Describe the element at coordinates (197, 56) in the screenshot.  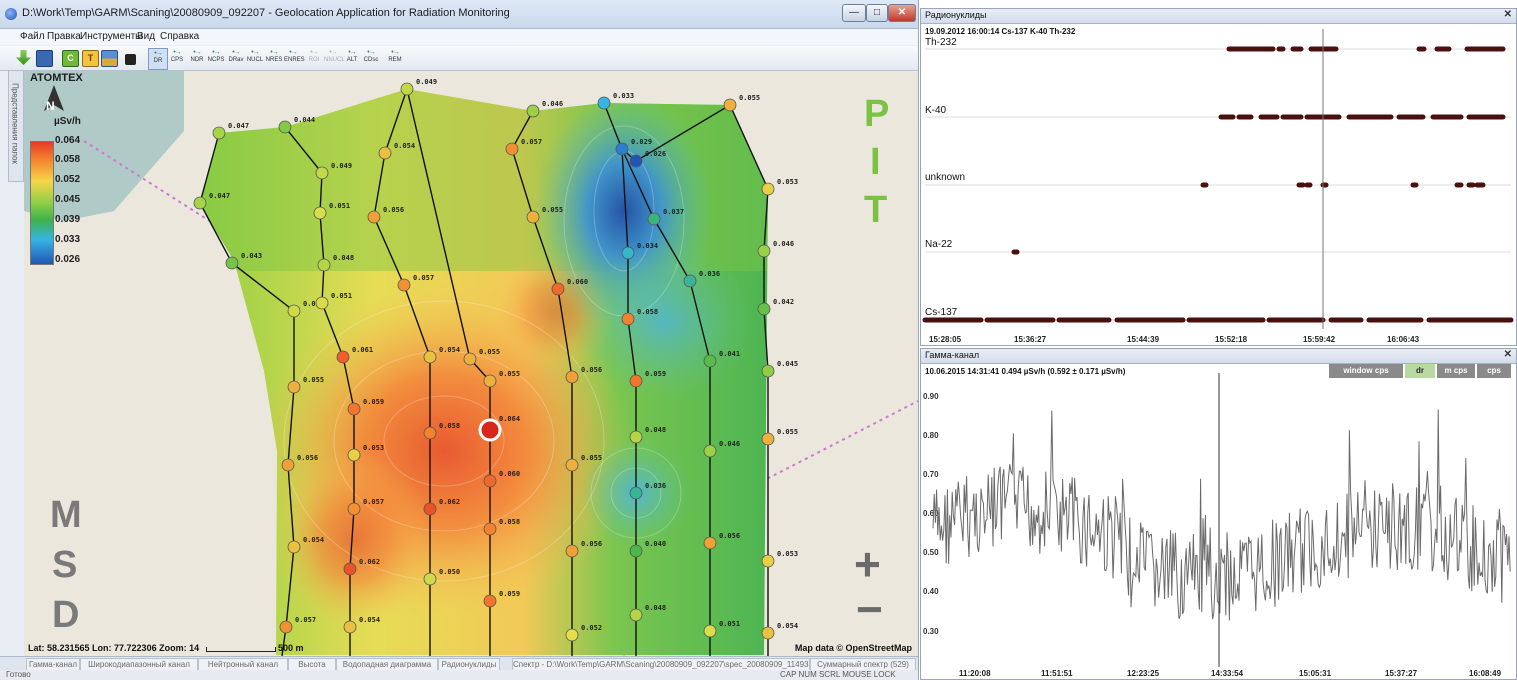
I see `tool-ndr: •→ NDR` at that location.